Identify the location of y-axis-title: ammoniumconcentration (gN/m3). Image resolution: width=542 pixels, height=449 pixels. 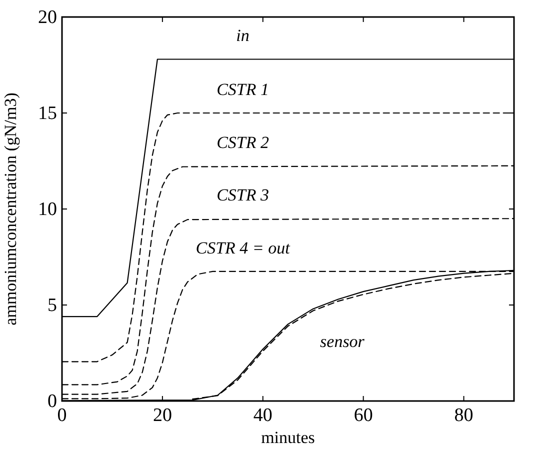
(10, 209).